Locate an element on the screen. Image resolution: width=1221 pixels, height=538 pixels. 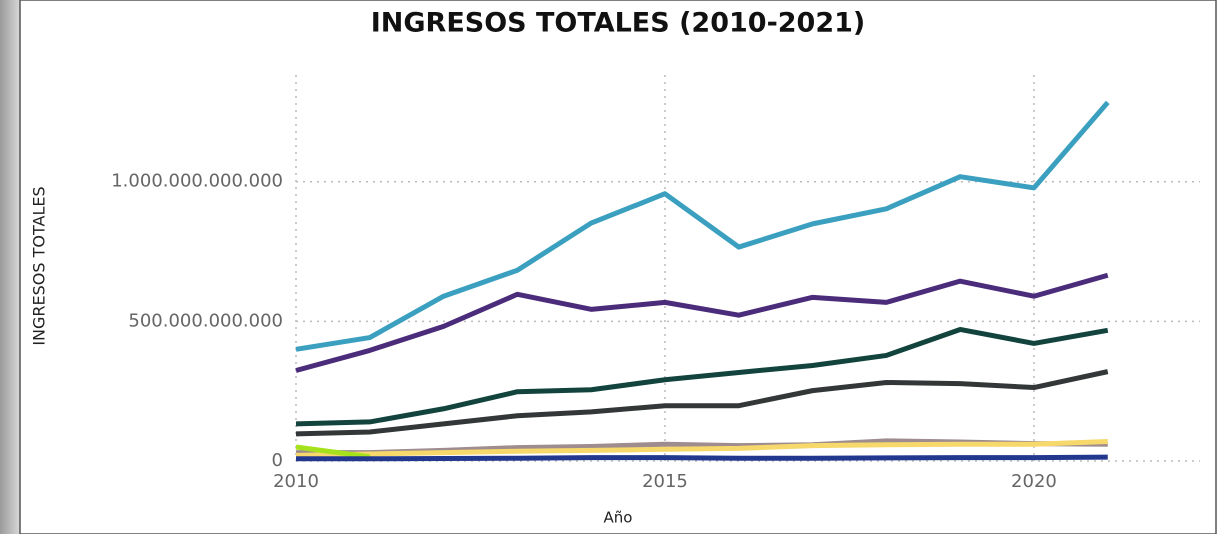
y-tick-label: 0 is located at coordinates (277, 460).